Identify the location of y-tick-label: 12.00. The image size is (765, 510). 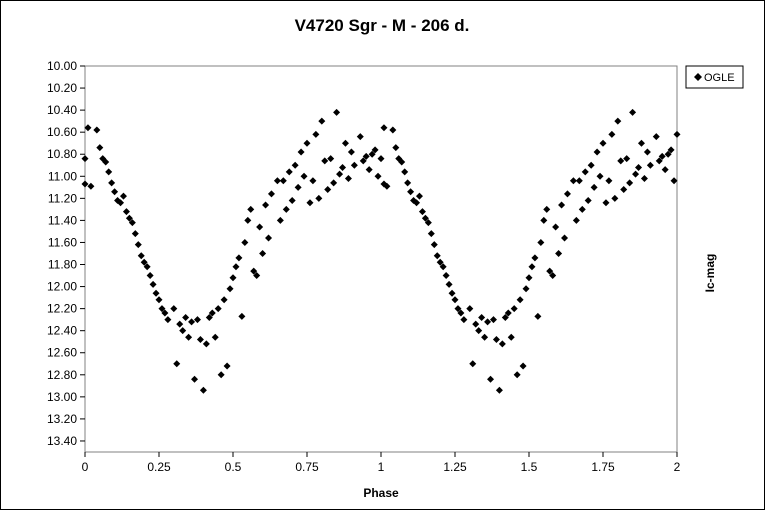
(62, 287).